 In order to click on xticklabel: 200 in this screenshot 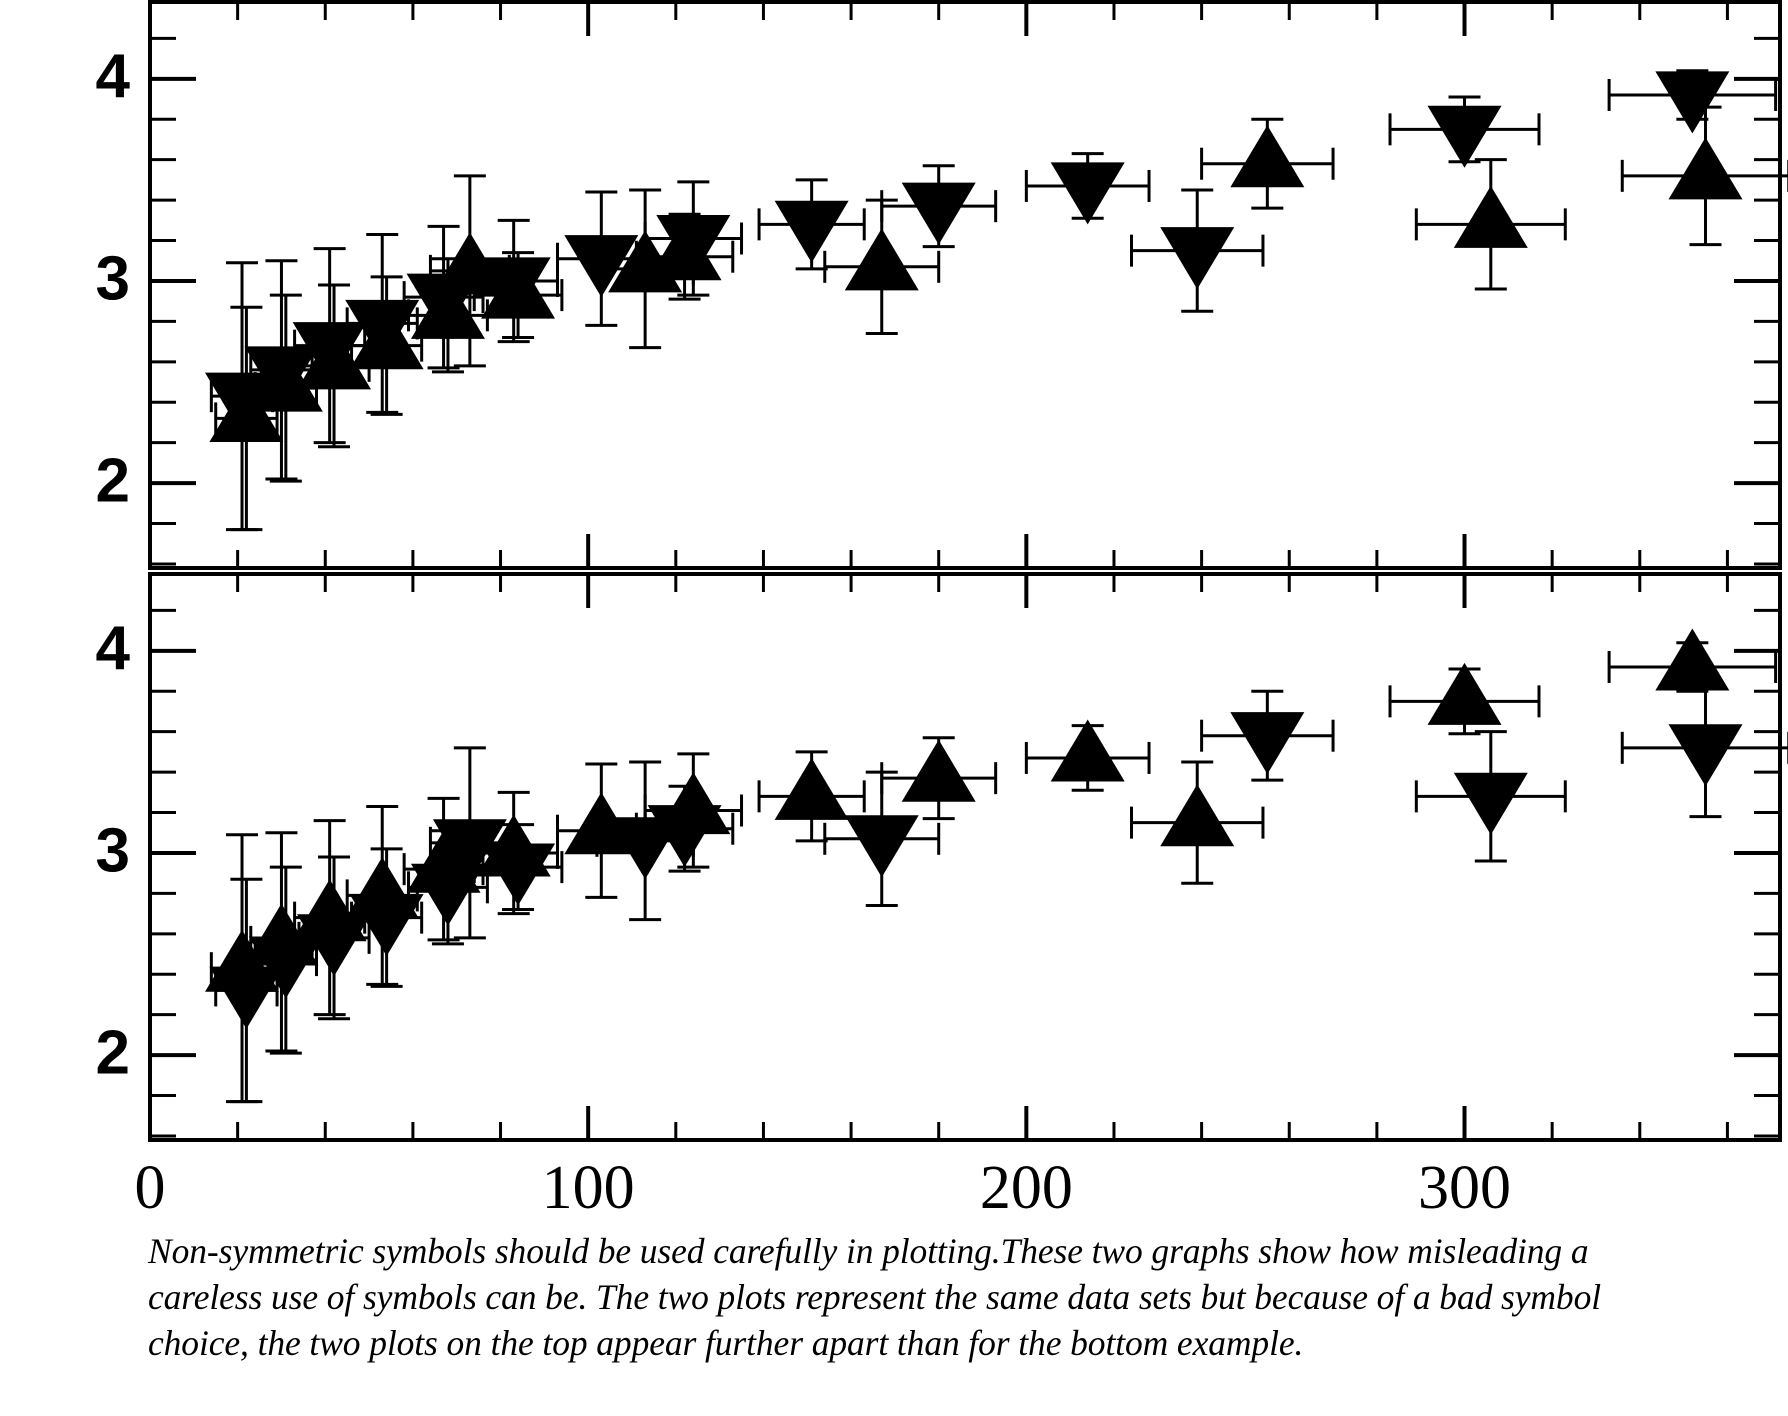, I will do `click(1026, 1188)`.